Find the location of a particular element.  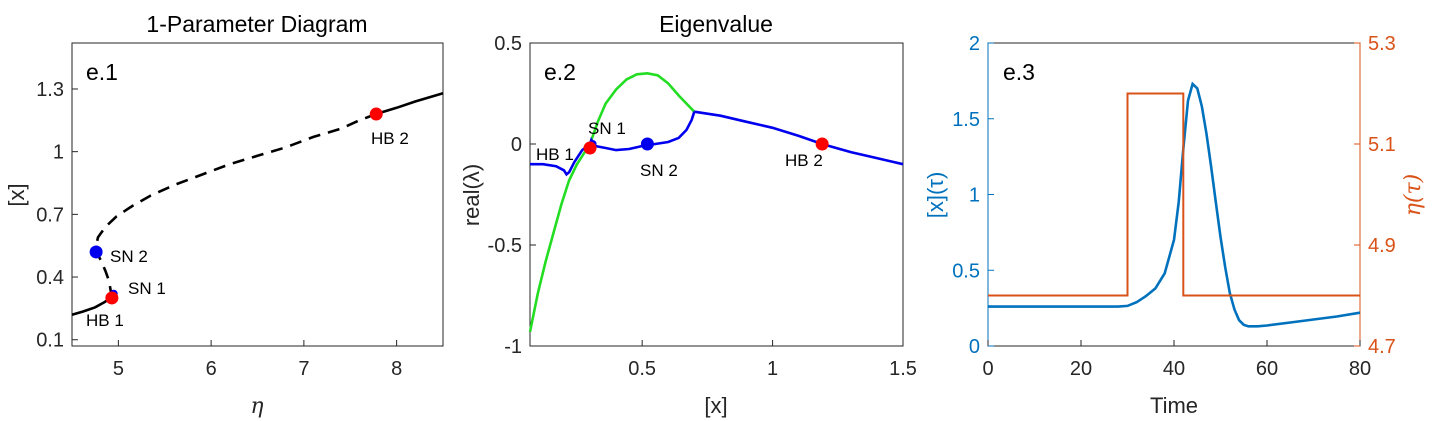

panel-1-point-hb2 is located at coordinates (376, 114).